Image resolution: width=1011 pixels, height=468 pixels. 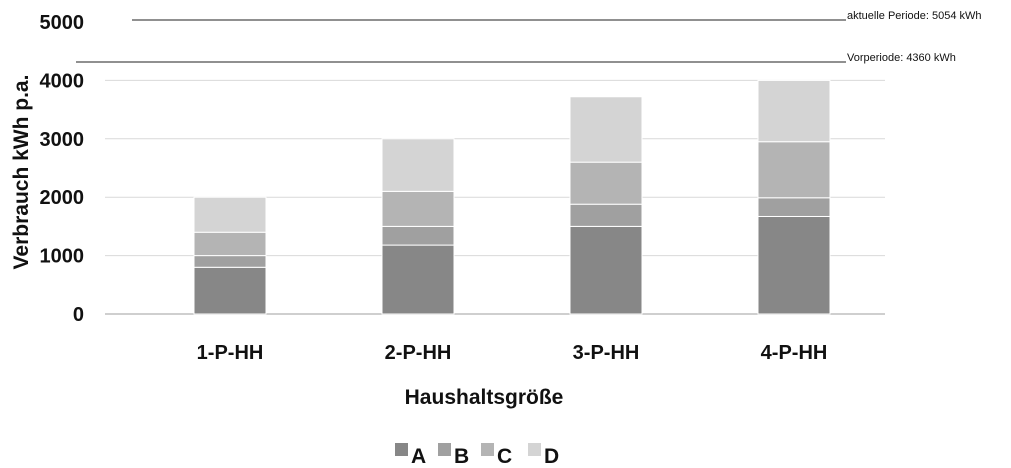 What do you see at coordinates (62, 198) in the screenshot?
I see `y-tick-label: 2000` at bounding box center [62, 198].